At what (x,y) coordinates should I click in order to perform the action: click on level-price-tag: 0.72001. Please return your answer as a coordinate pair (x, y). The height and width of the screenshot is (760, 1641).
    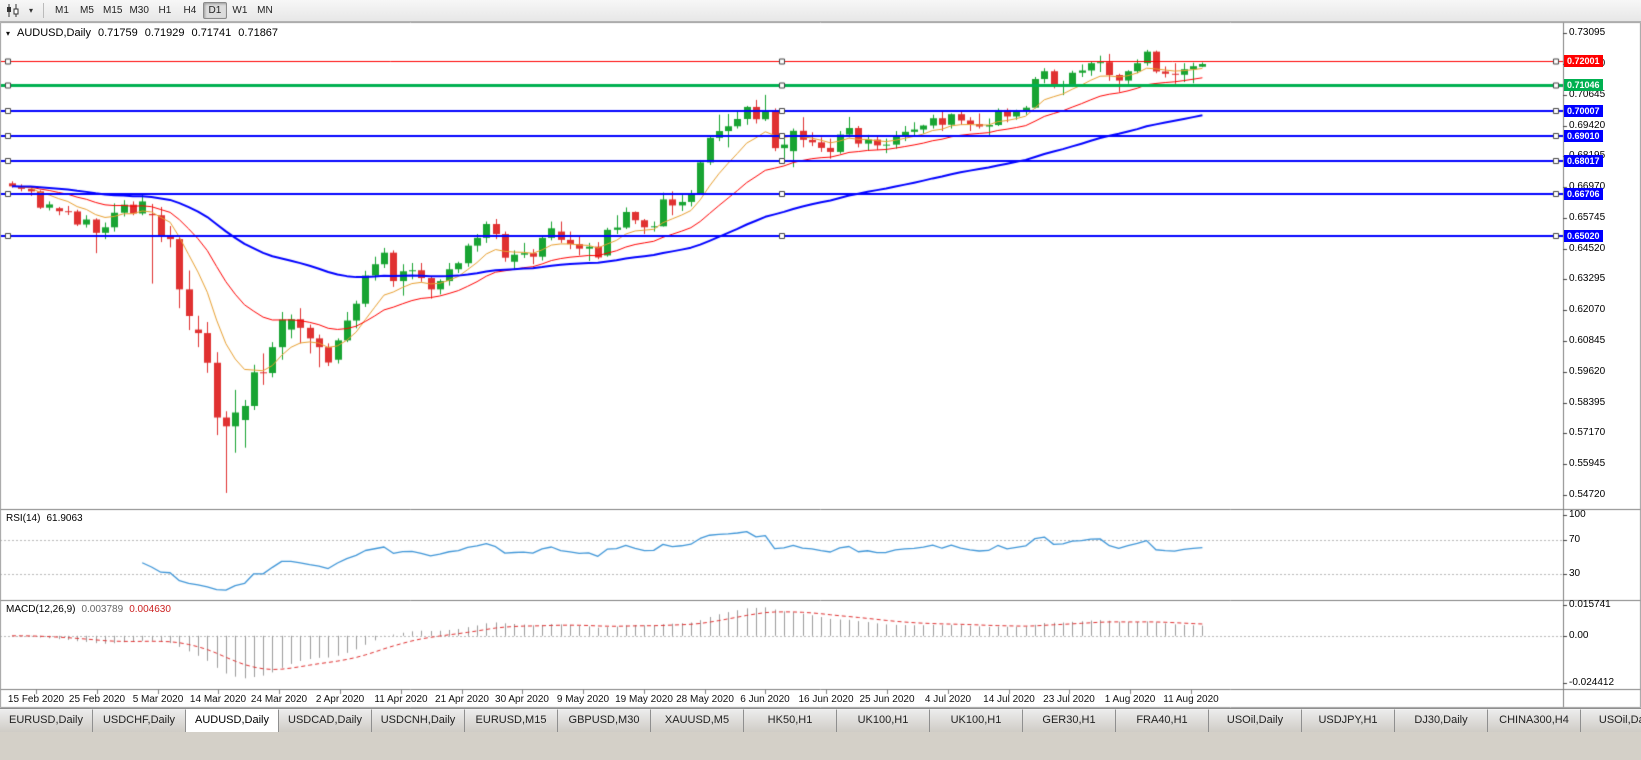
    Looking at the image, I should click on (1583, 61).